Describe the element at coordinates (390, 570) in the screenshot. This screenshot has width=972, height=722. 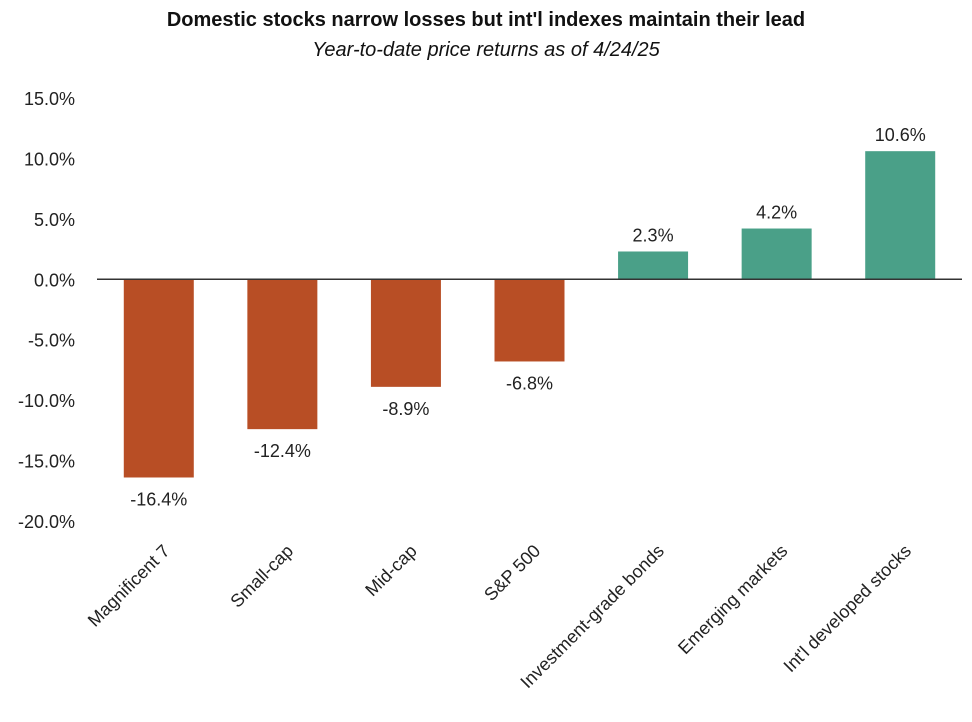
I see `x-tick-label: Mid-cap` at that location.